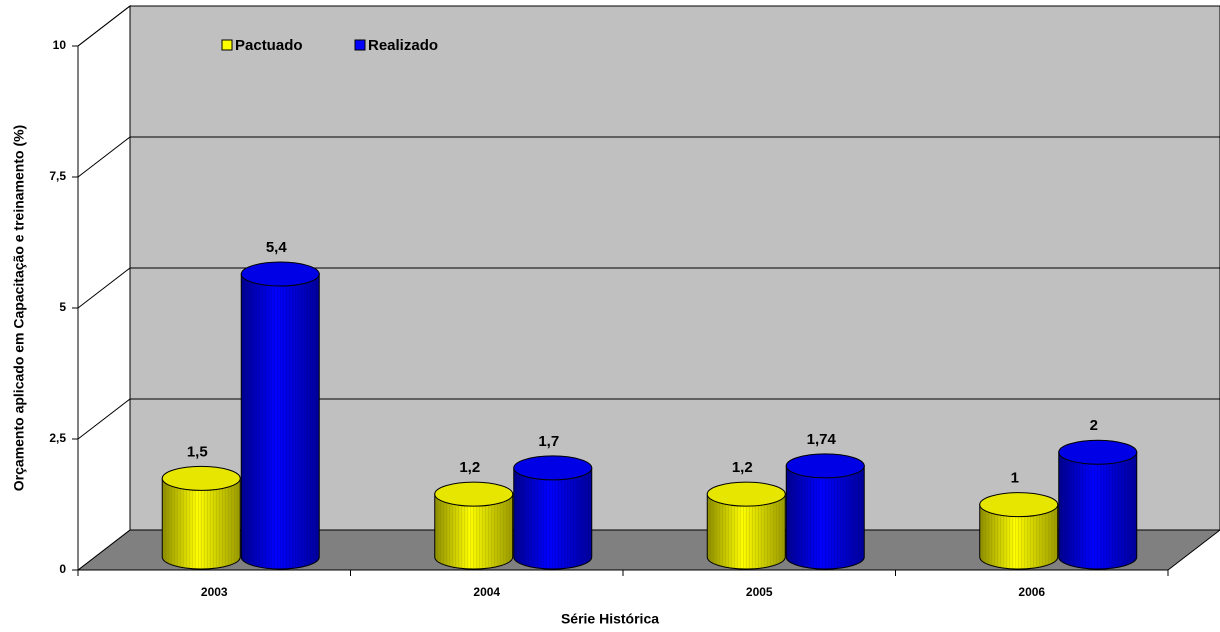 This screenshot has width=1220, height=632. I want to click on x-tick-label: 2004, so click(486, 592).